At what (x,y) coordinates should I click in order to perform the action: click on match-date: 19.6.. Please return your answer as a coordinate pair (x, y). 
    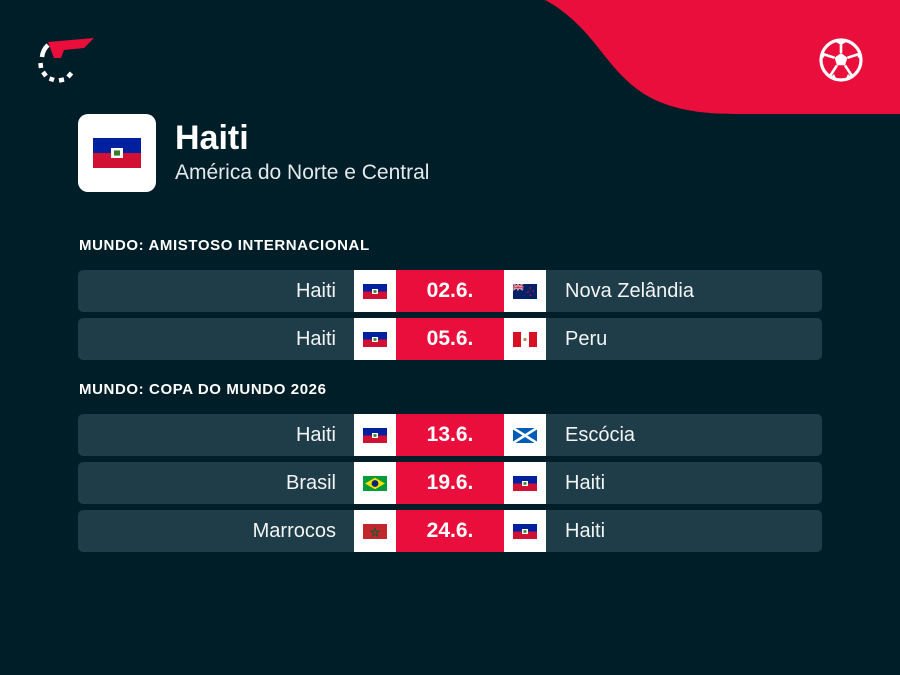
    Looking at the image, I should click on (450, 483).